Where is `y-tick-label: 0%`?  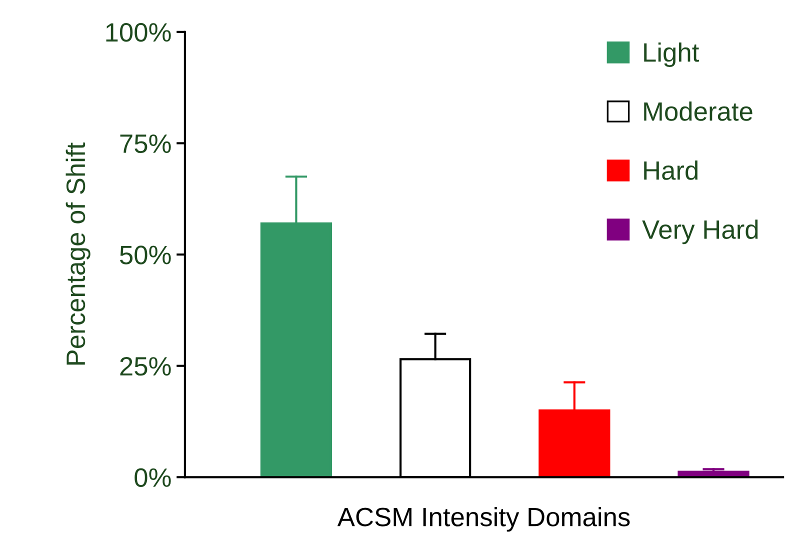
y-tick-label: 0% is located at coordinates (152, 477).